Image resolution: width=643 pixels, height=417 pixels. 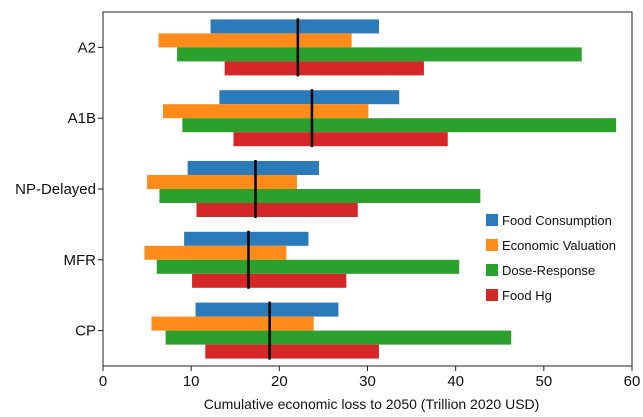 What do you see at coordinates (338, 337) in the screenshot?
I see `bar-dose-response-cp` at bounding box center [338, 337].